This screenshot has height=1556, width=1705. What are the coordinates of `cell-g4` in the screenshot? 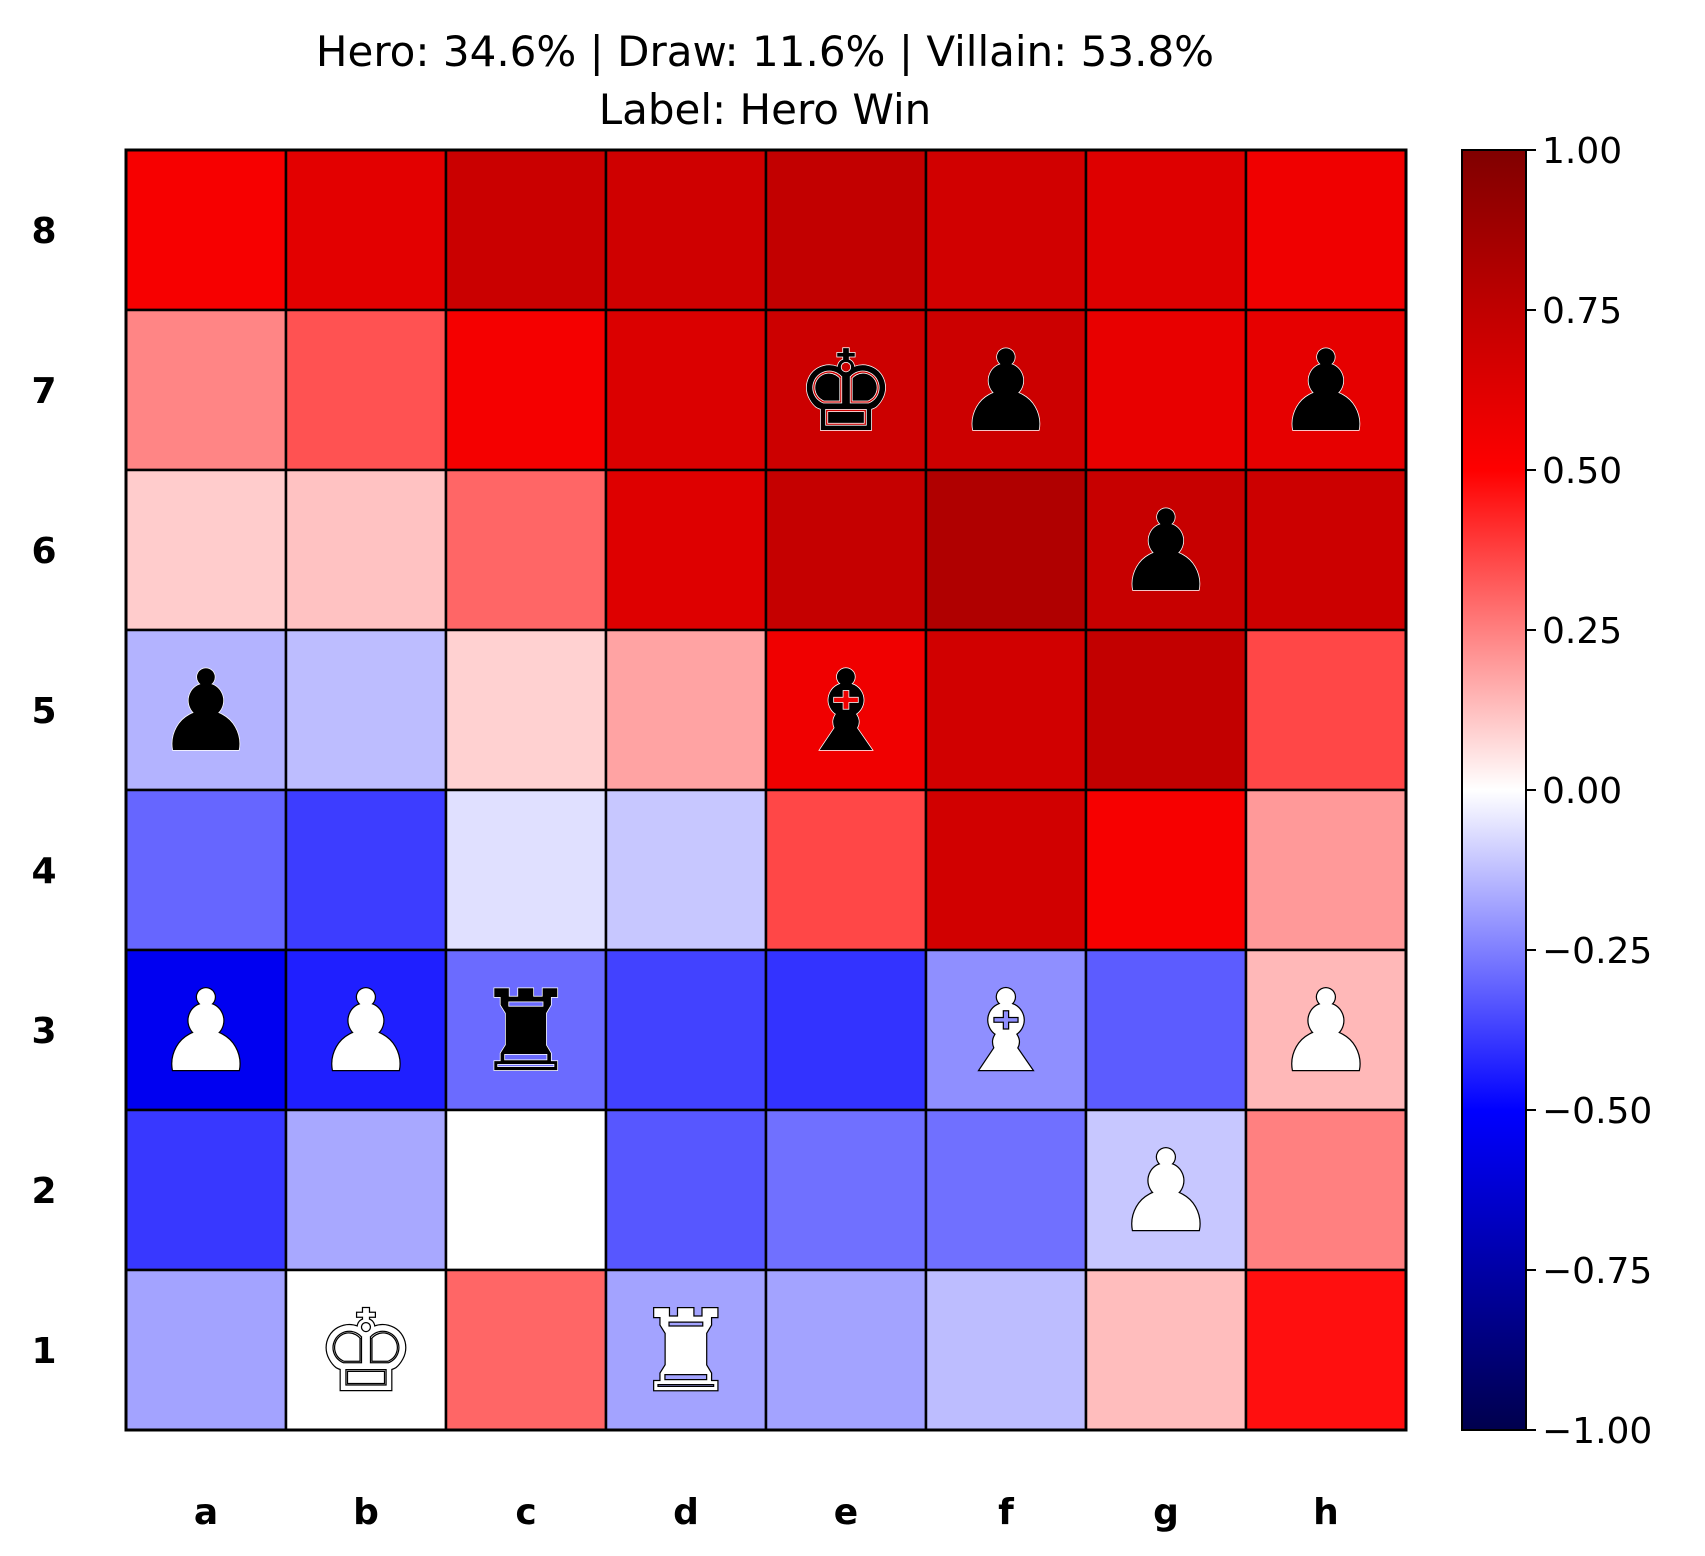 It's located at (1166, 870).